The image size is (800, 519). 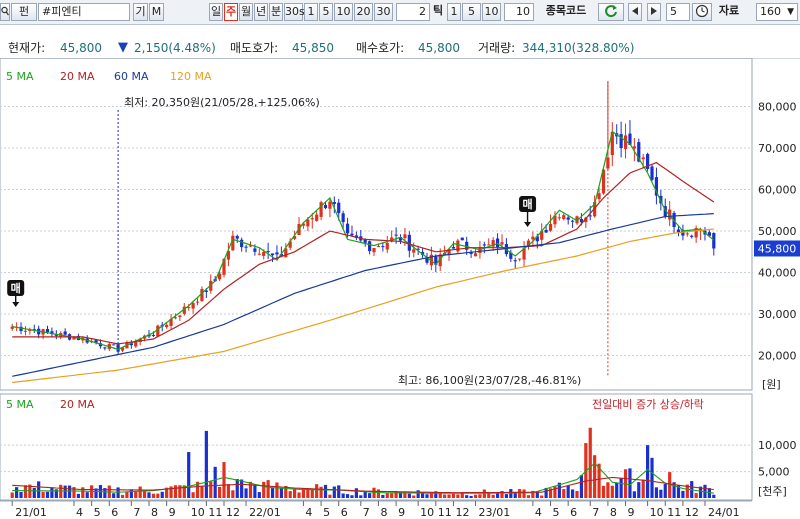 What do you see at coordinates (276, 12) in the screenshot?
I see `period-minute-button: 분` at bounding box center [276, 12].